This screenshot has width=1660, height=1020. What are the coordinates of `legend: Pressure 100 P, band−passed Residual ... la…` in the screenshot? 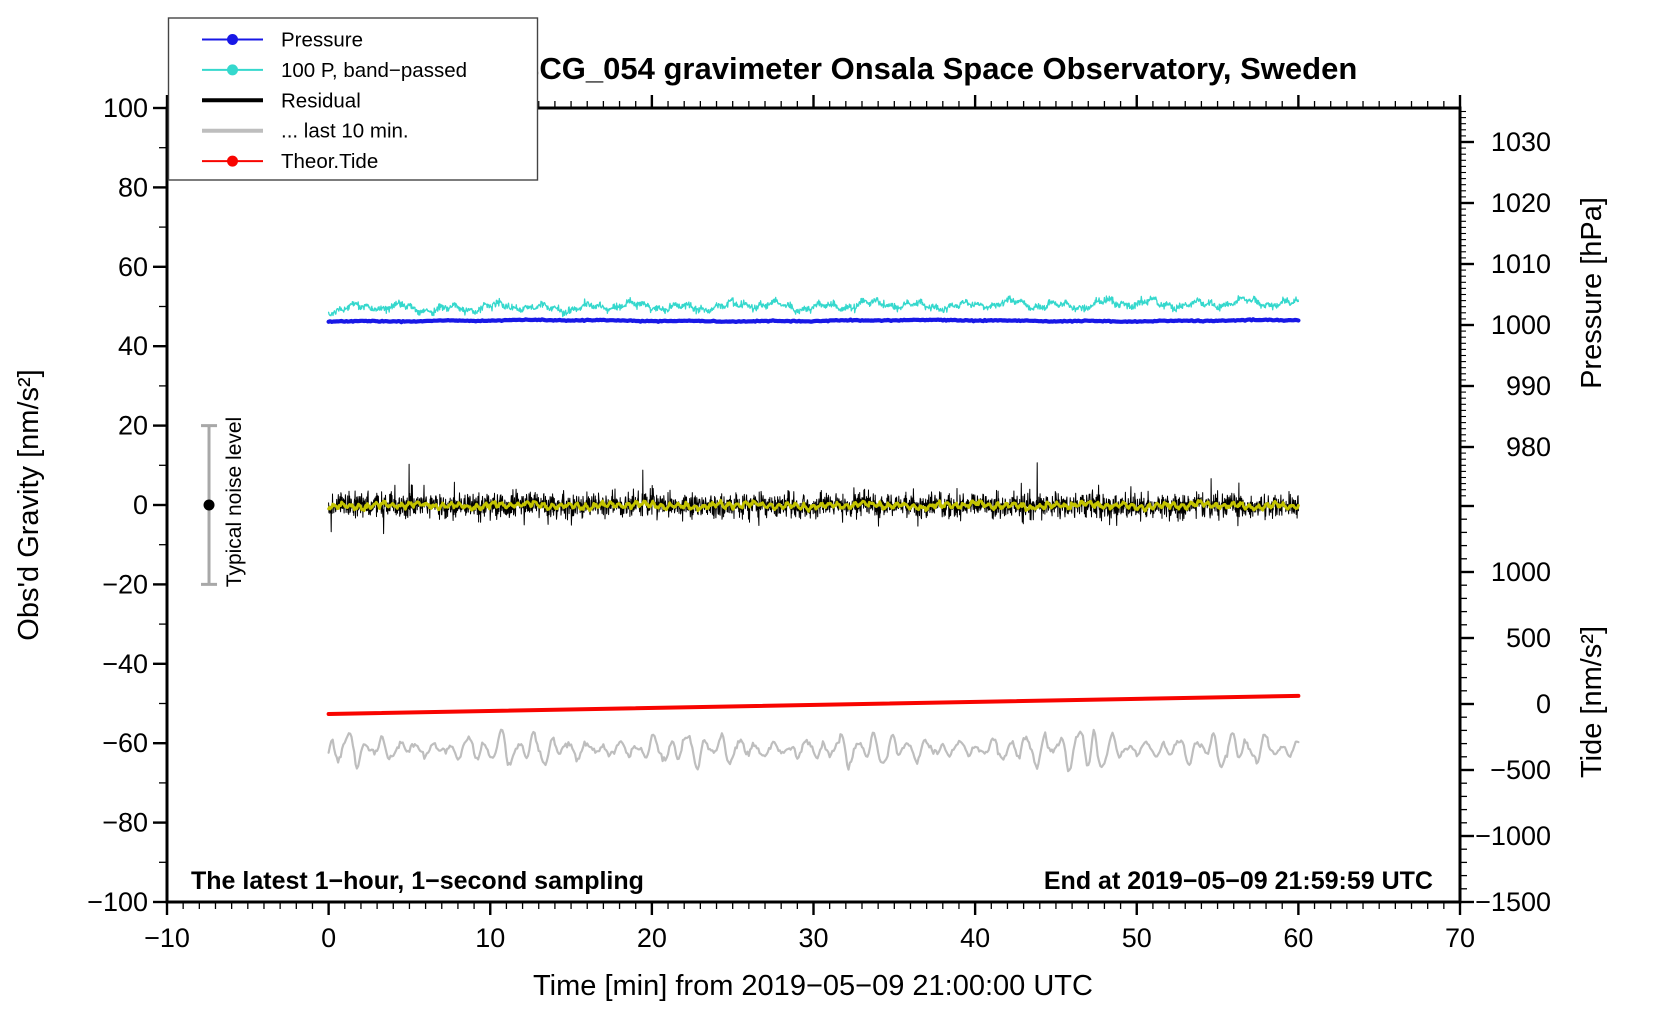 It's located at (353, 99).